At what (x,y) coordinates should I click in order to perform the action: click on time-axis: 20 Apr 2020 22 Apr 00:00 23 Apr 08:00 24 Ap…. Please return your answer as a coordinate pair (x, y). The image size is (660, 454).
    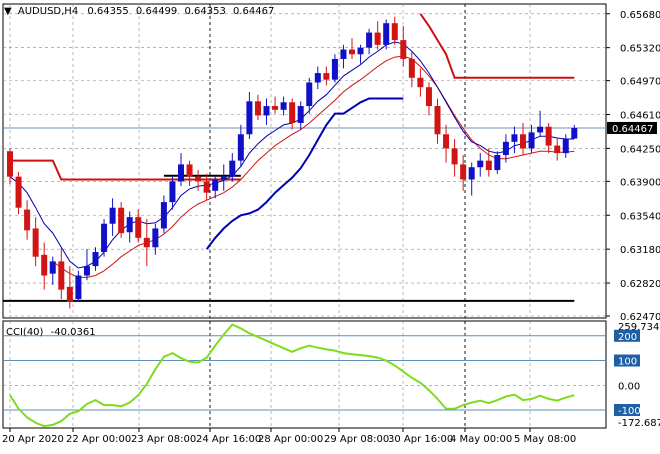
    Looking at the image, I should click on (289, 436).